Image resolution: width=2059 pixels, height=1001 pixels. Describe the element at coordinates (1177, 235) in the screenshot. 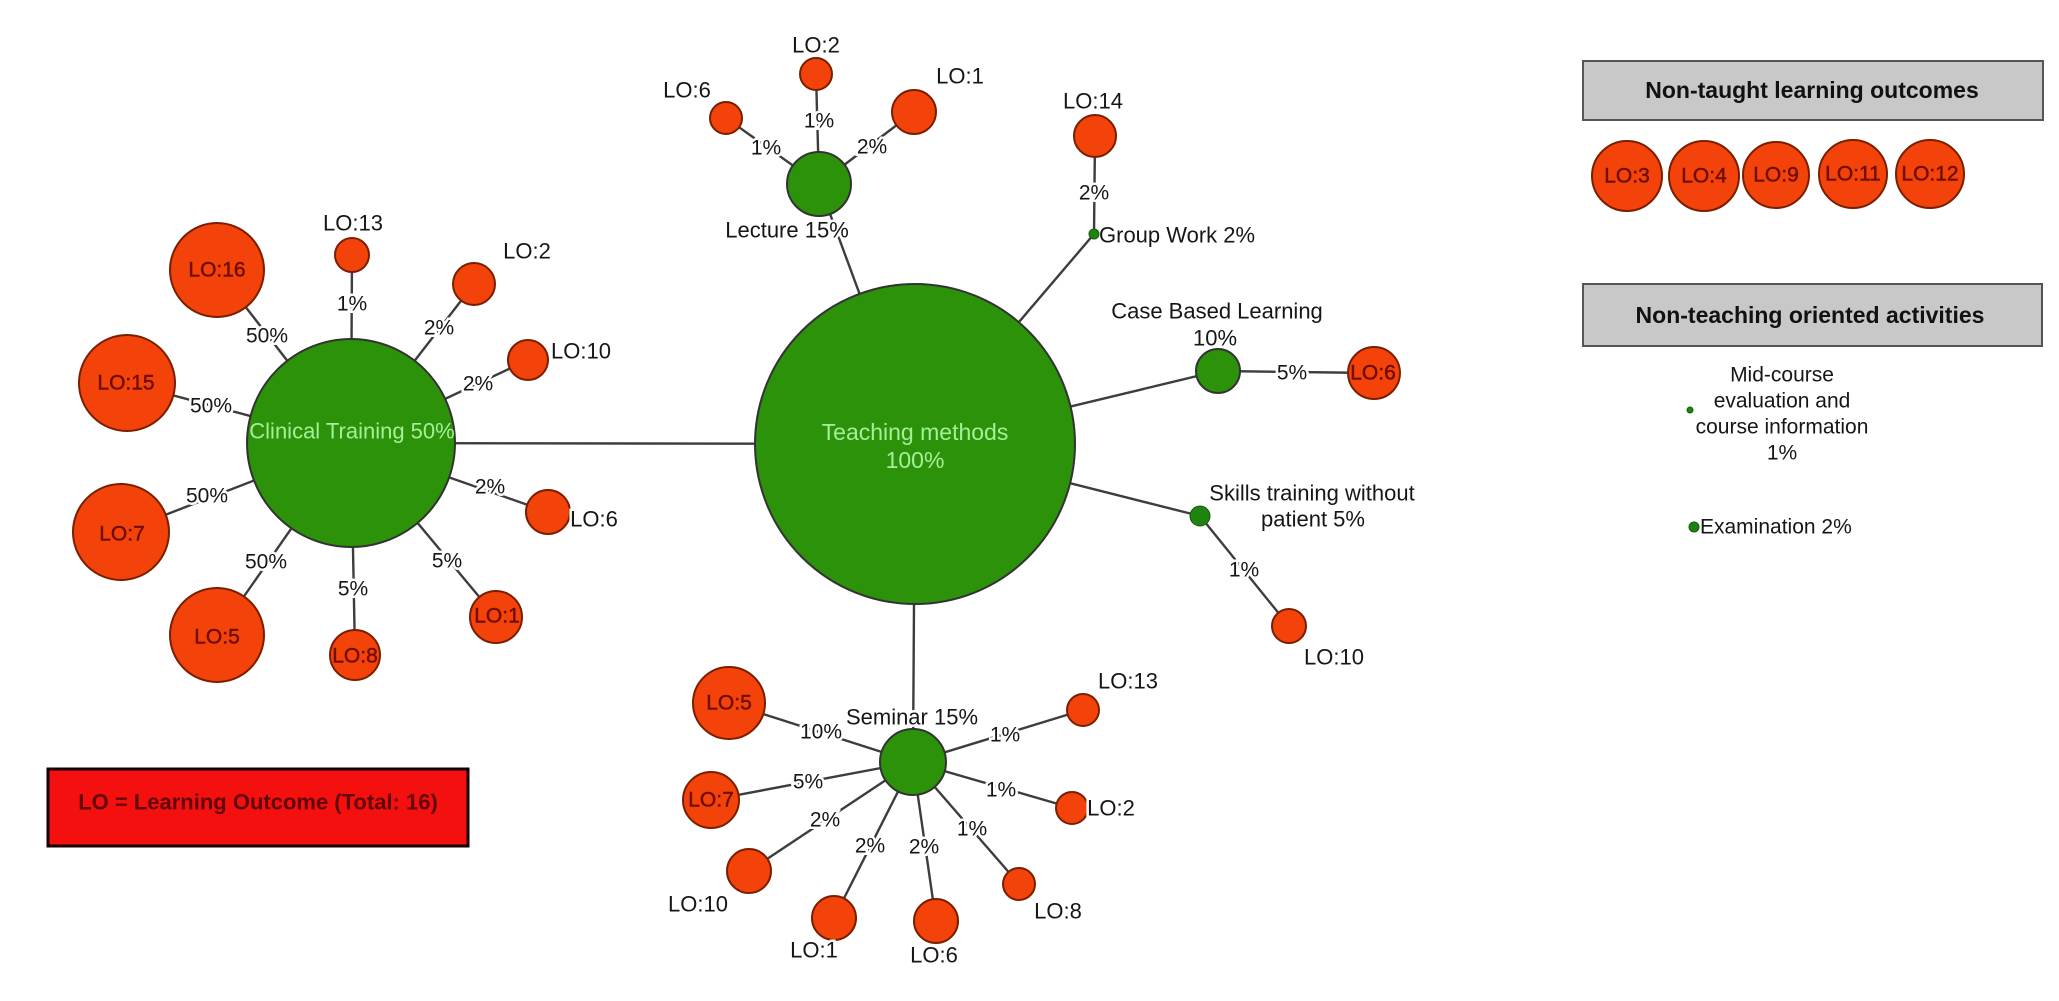

I see `svg-text: Group Work 2%` at that location.